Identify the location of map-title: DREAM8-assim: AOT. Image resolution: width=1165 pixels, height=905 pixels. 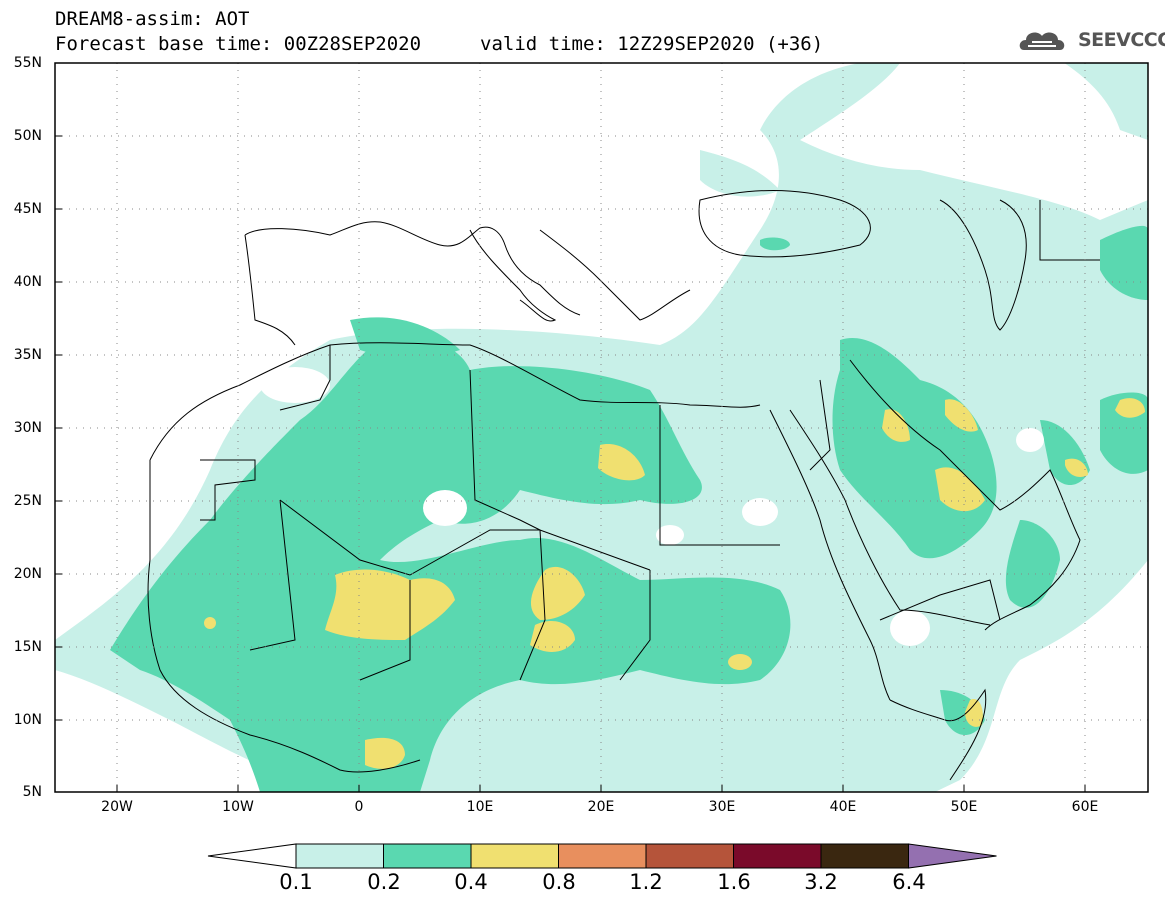
(152, 19).